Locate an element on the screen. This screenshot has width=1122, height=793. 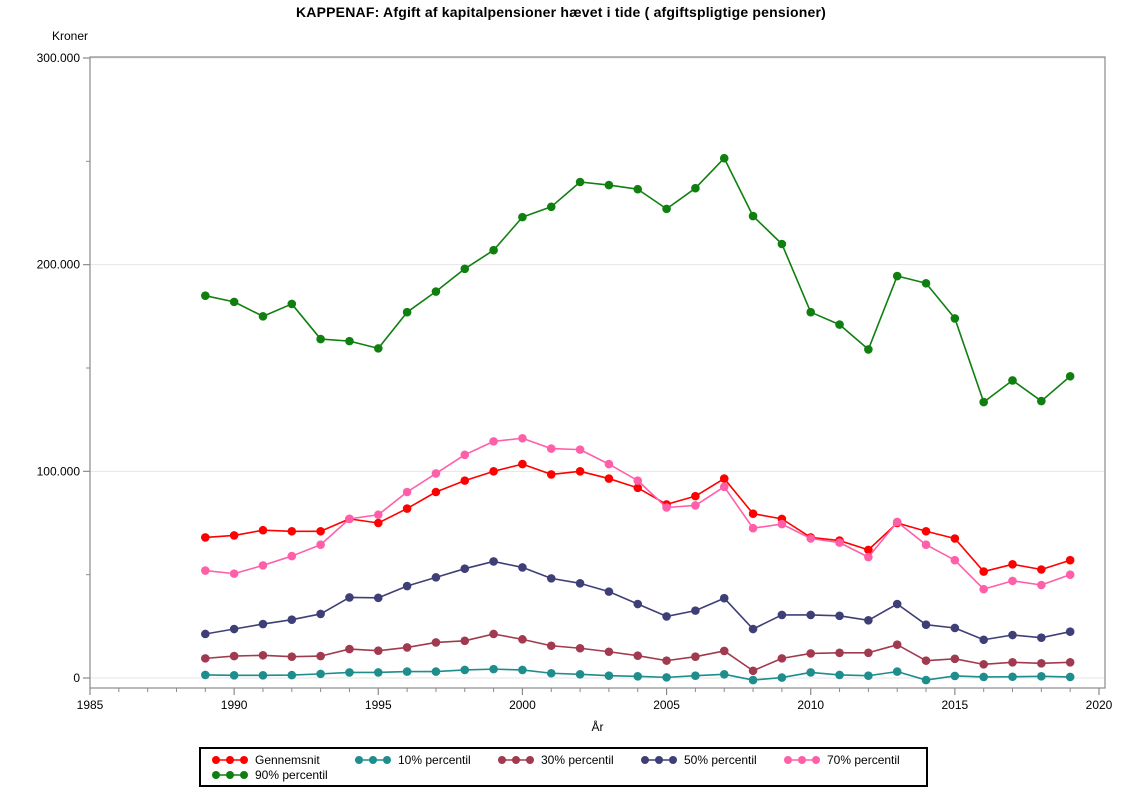
y-tick-label: 200.000 is located at coordinates (59, 265).